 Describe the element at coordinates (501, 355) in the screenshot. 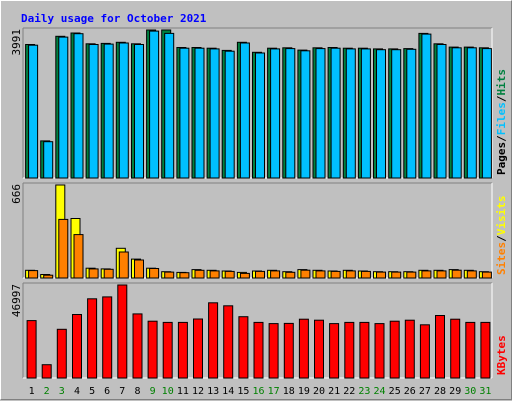

I see `y-series-label: KBytes` at that location.